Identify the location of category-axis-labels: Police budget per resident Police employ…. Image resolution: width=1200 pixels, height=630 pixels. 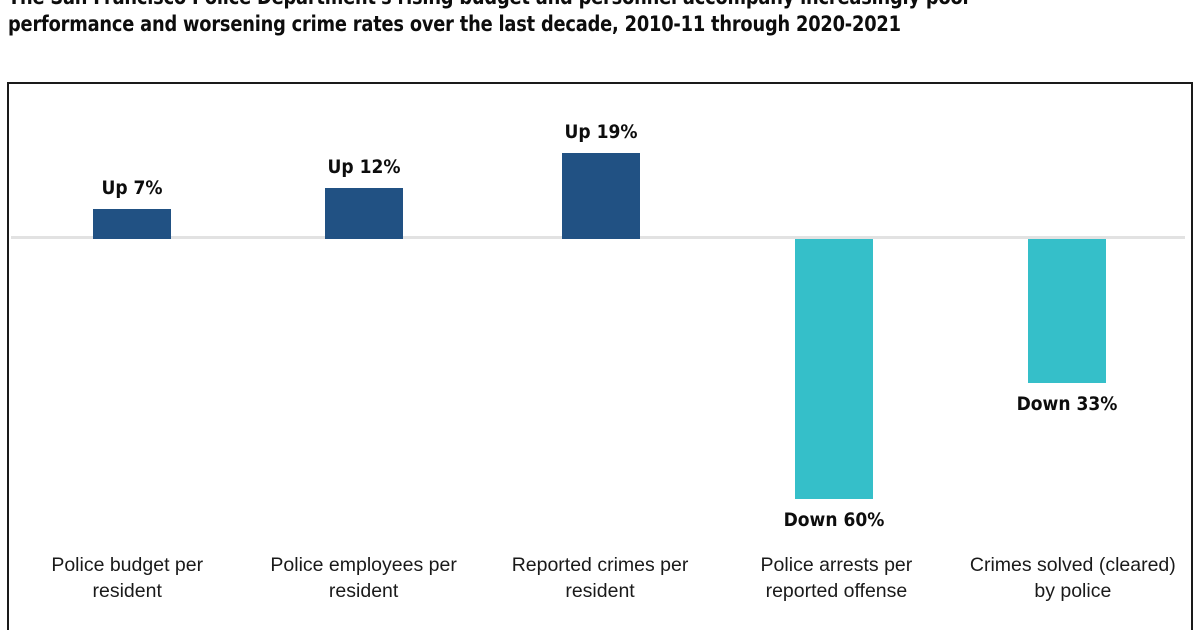
(600, 591).